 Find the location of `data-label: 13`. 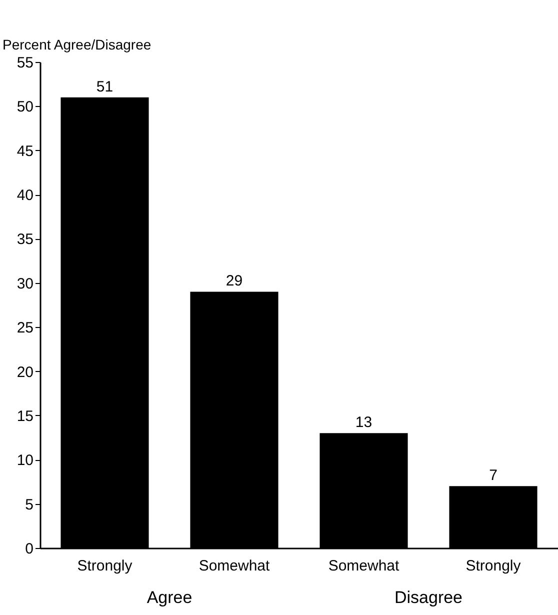

data-label: 13 is located at coordinates (363, 423).